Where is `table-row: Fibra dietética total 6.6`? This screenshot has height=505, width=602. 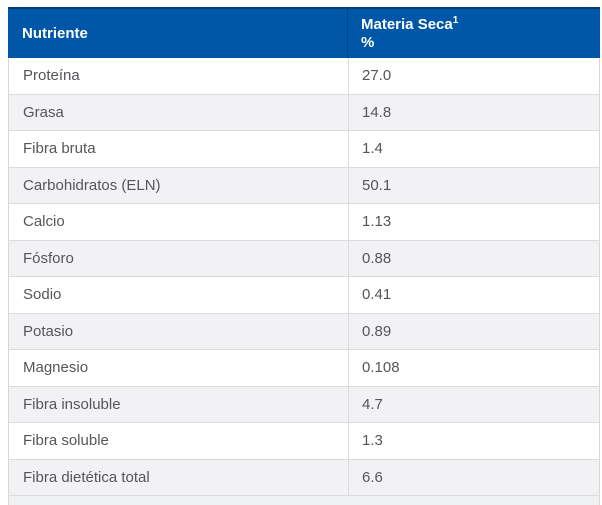 table-row: Fibra dietética total 6.6 is located at coordinates (304, 477).